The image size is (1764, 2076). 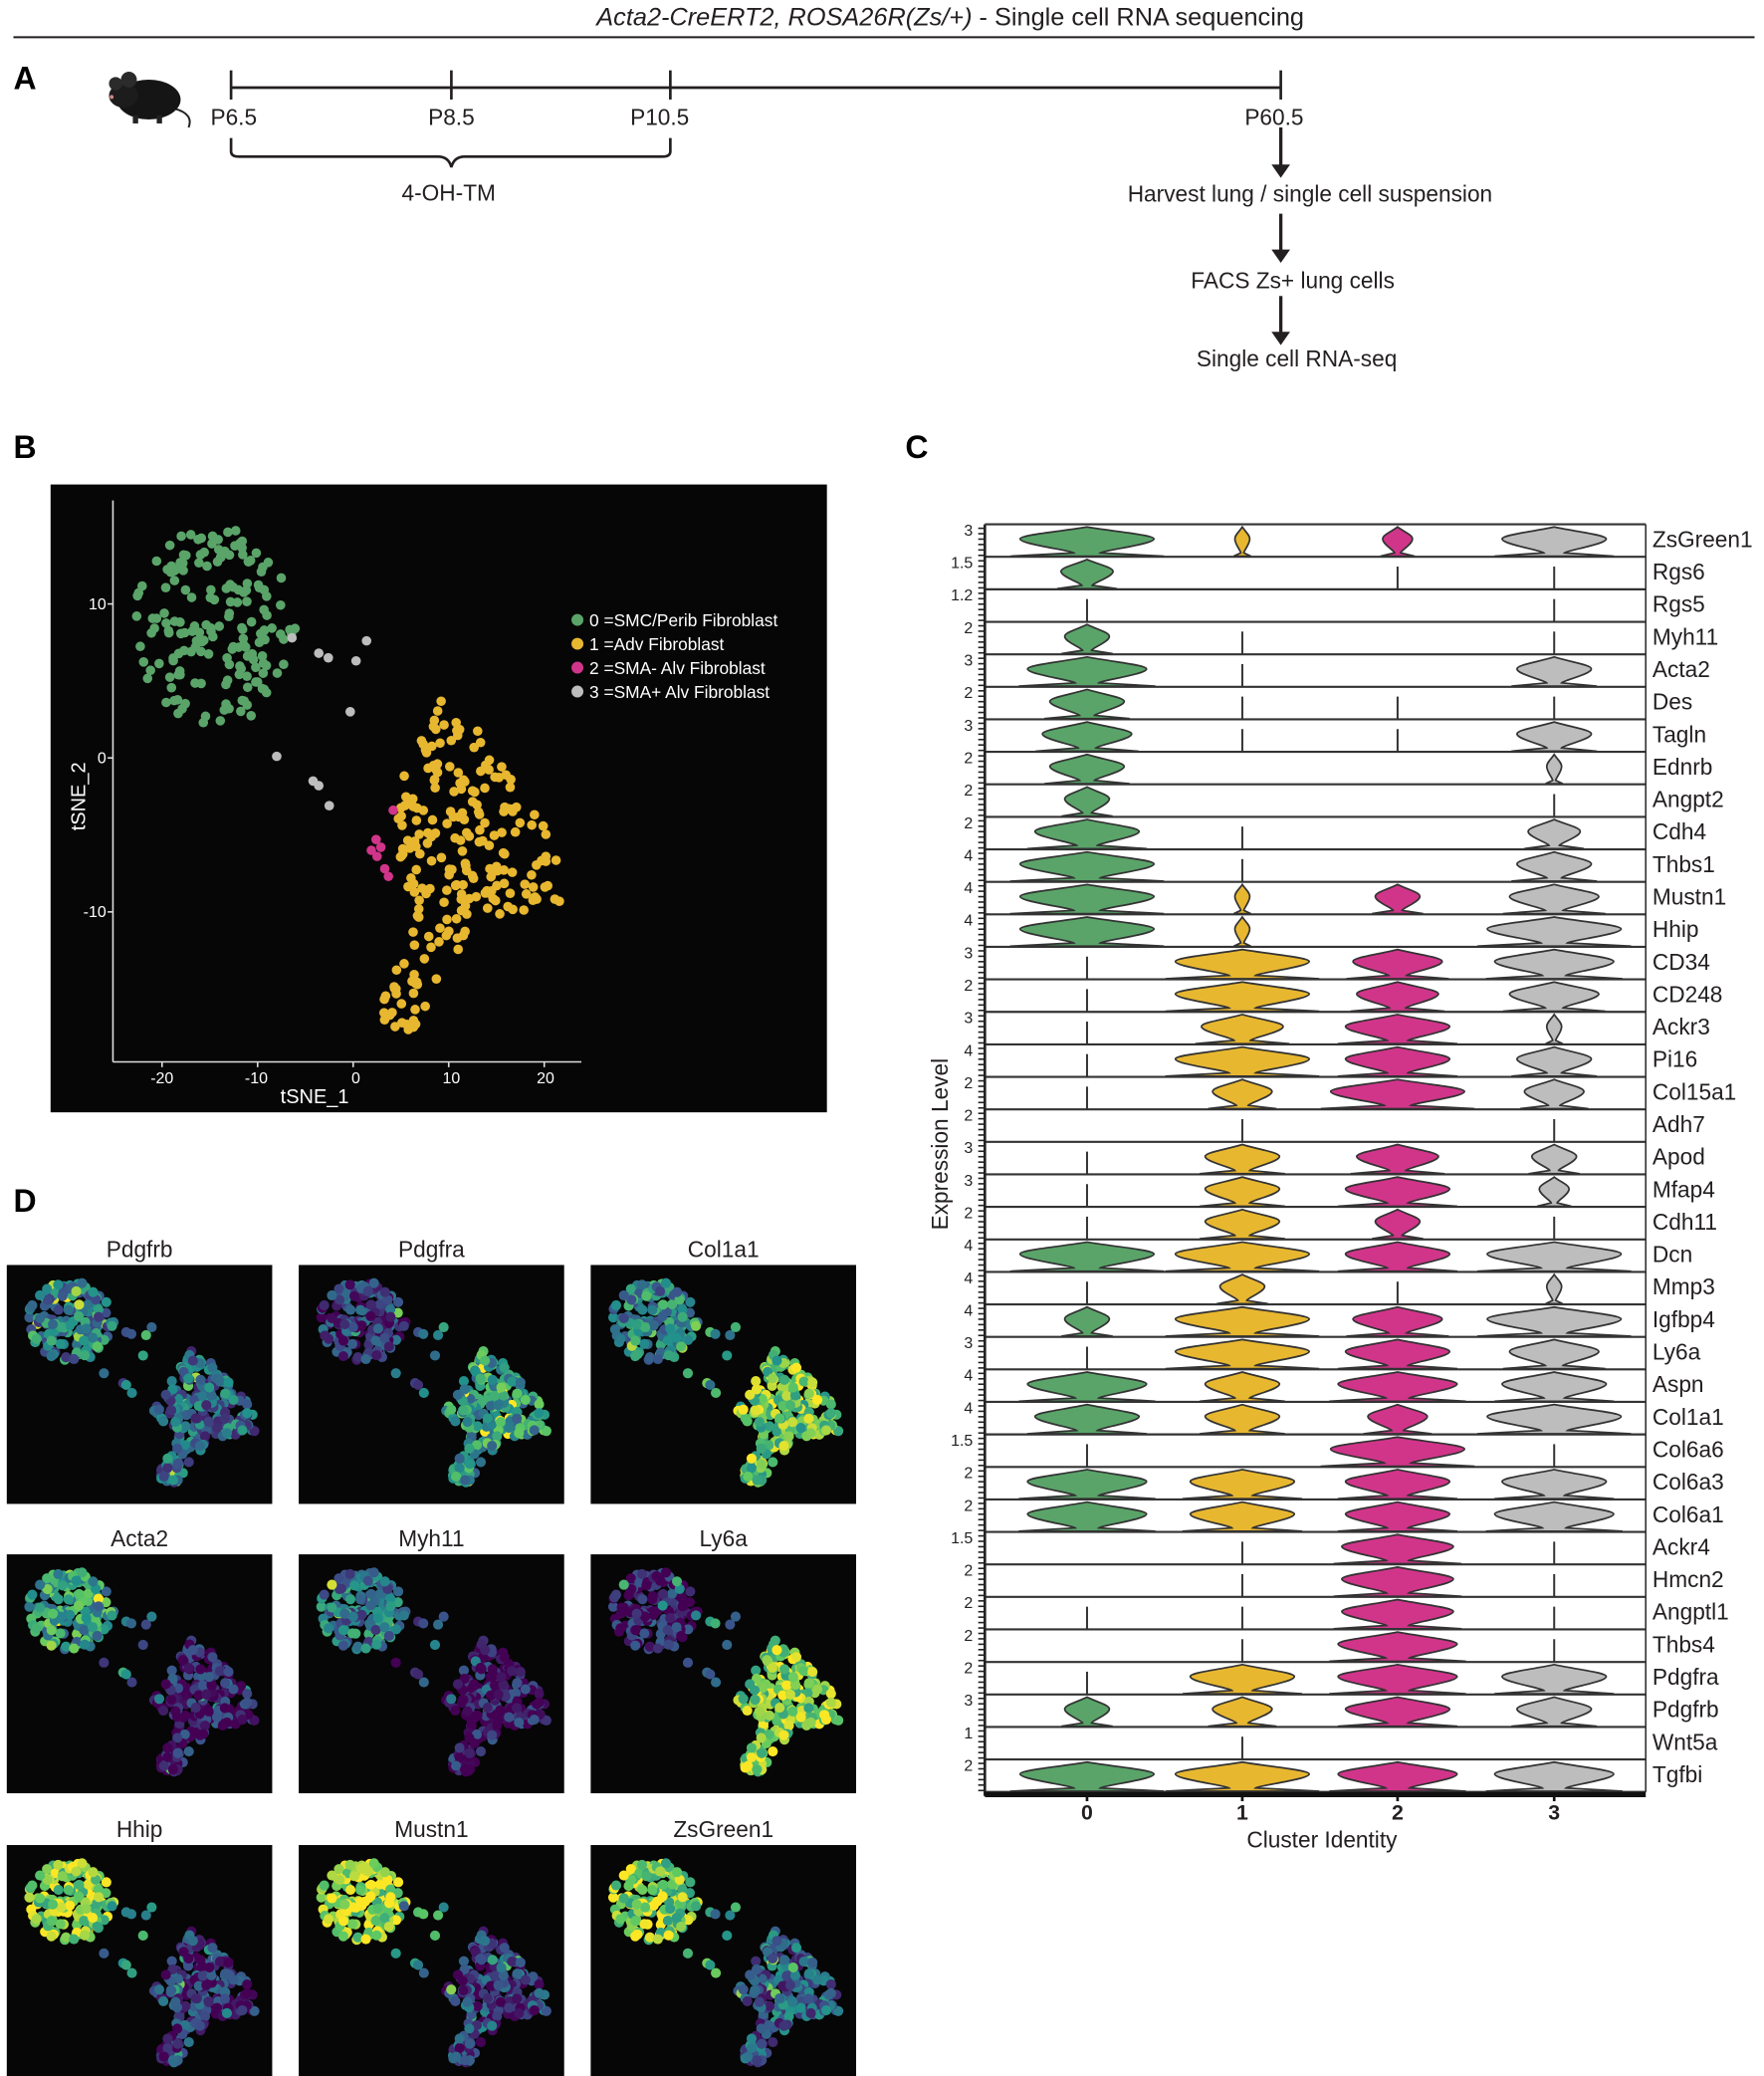 I want to click on y-tick-label: 3, so click(x=968, y=953).